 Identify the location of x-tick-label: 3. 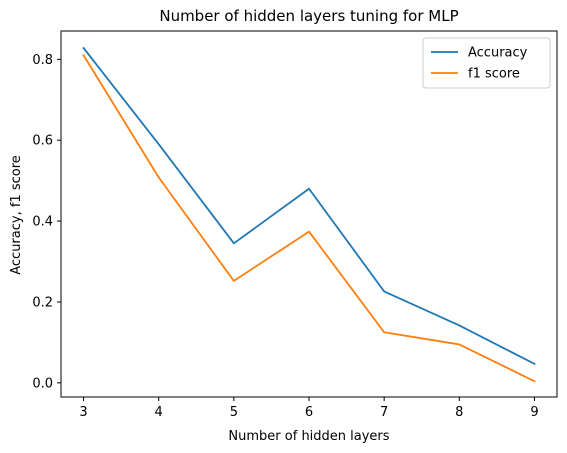
(83, 412).